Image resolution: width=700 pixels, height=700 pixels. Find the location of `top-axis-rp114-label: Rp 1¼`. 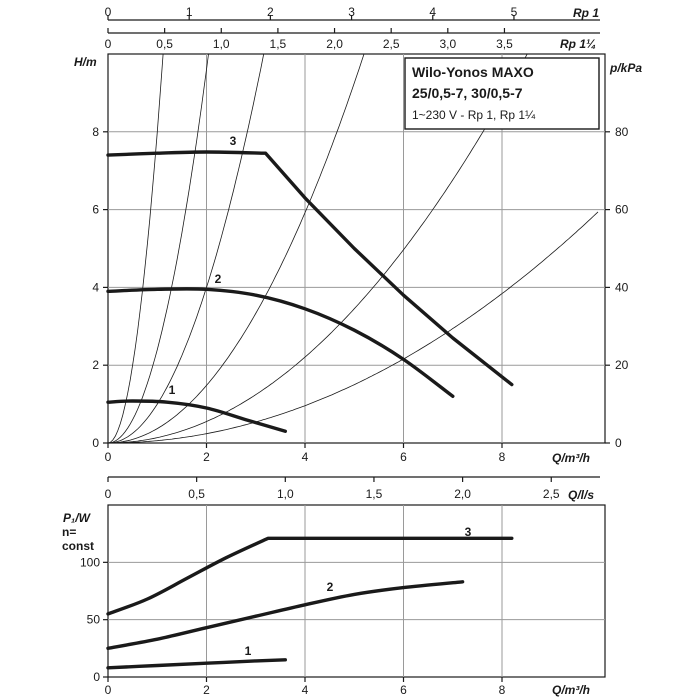

top-axis-rp114-label: Rp 1¼ is located at coordinates (578, 44).